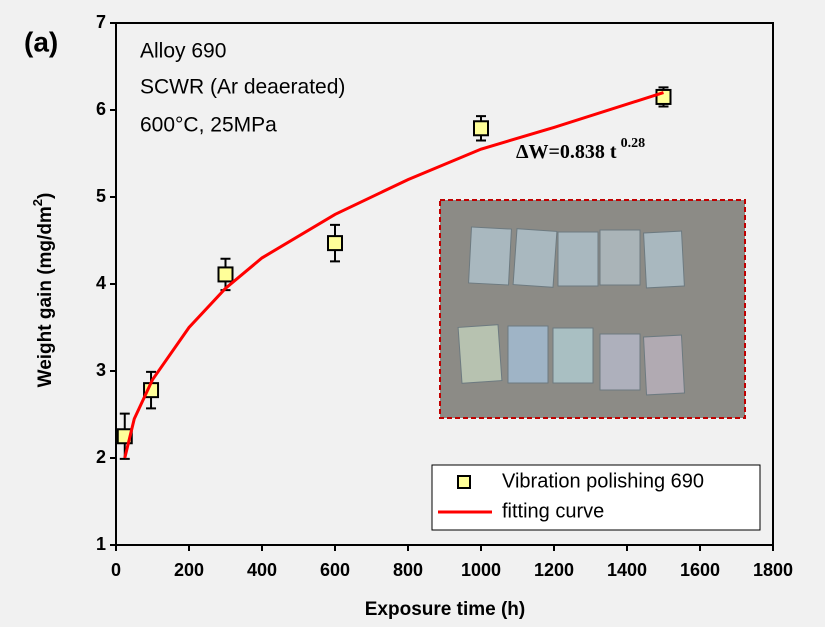 The width and height of the screenshot is (825, 627). What do you see at coordinates (335, 570) in the screenshot?
I see `x-tick-label: 600` at bounding box center [335, 570].